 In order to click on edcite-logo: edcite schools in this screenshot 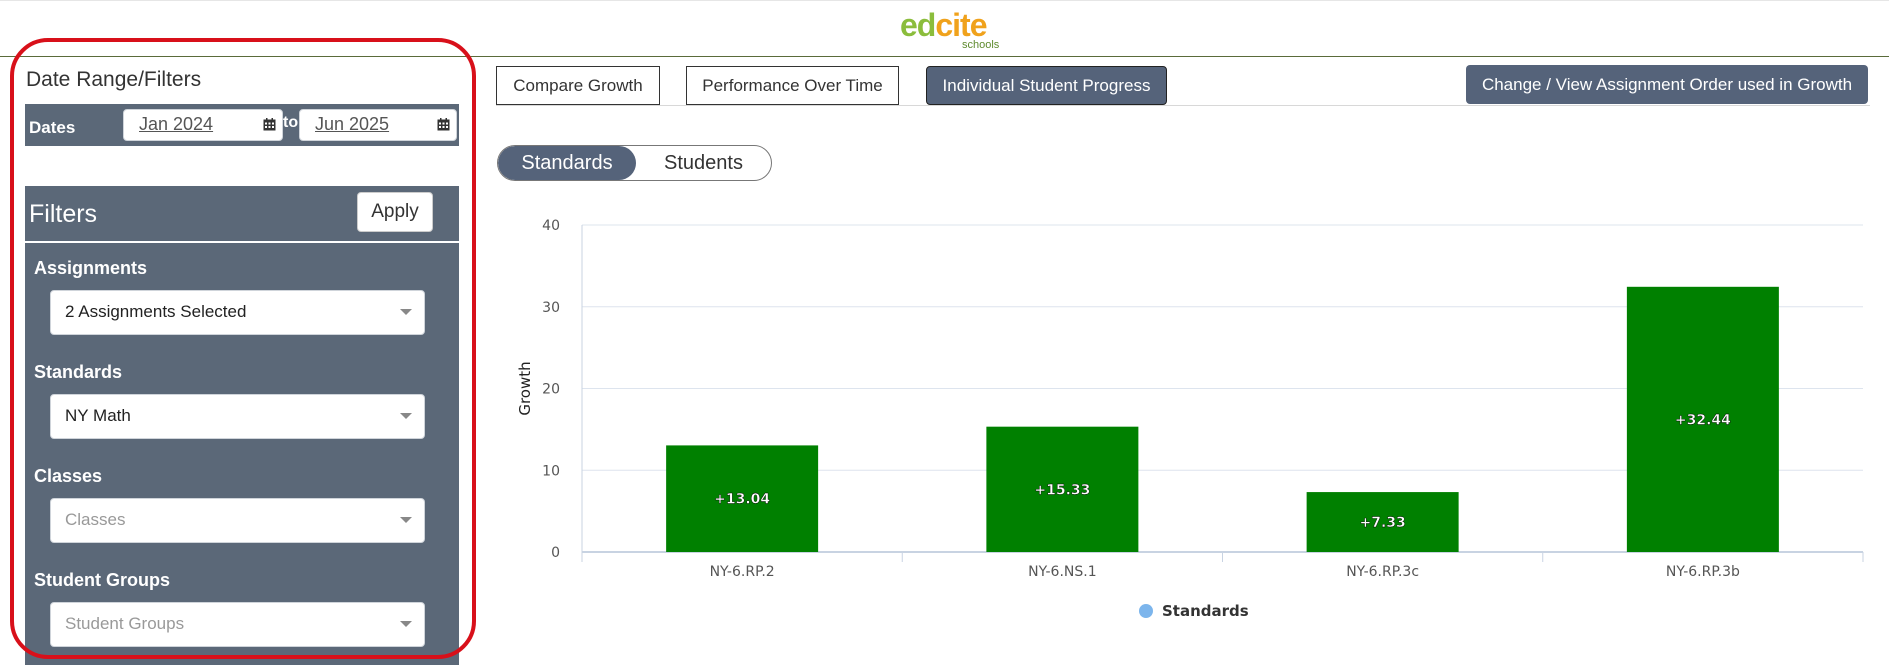, I will do `click(955, 29)`.